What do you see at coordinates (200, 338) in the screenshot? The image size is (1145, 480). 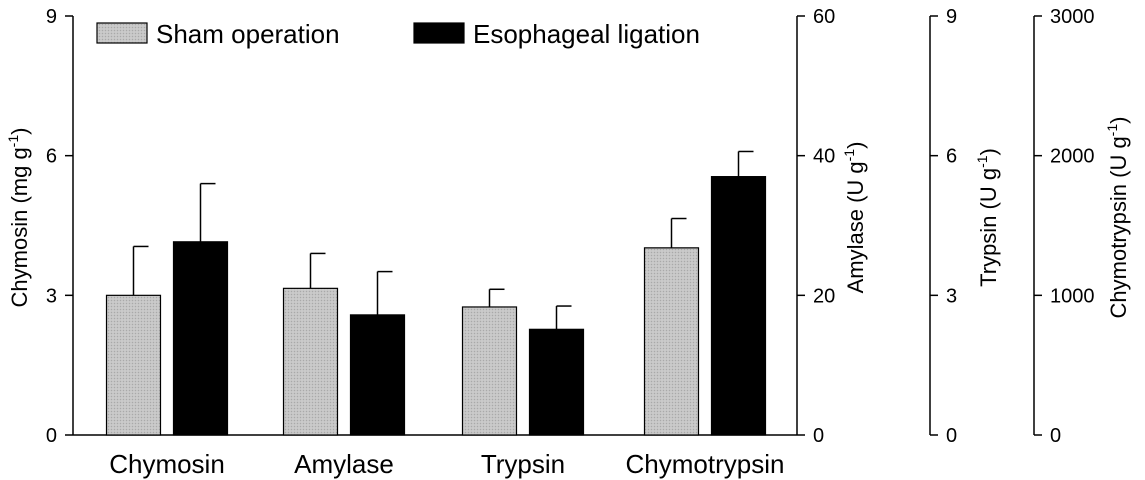 I see `bar-chymosin-ligation` at bounding box center [200, 338].